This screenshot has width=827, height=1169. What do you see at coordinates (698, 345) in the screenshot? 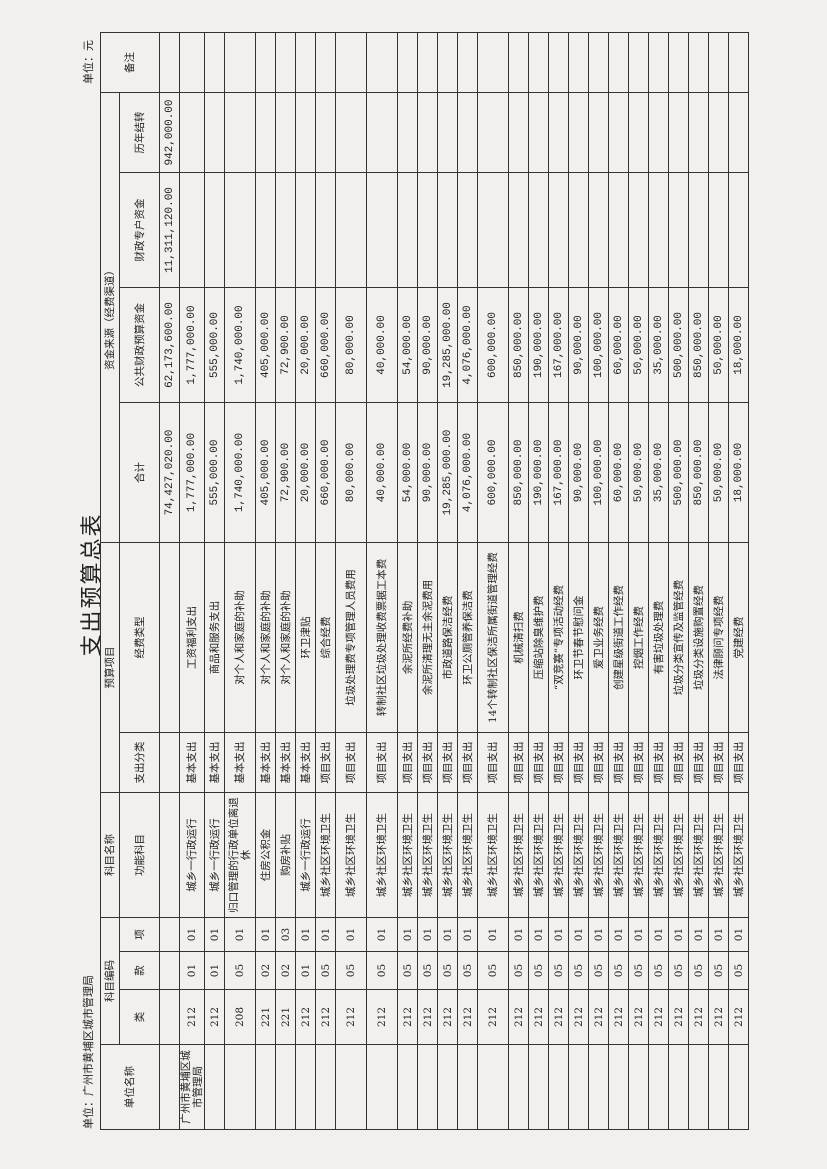
I see `public-budget-cell: 850,000.00` at bounding box center [698, 345].